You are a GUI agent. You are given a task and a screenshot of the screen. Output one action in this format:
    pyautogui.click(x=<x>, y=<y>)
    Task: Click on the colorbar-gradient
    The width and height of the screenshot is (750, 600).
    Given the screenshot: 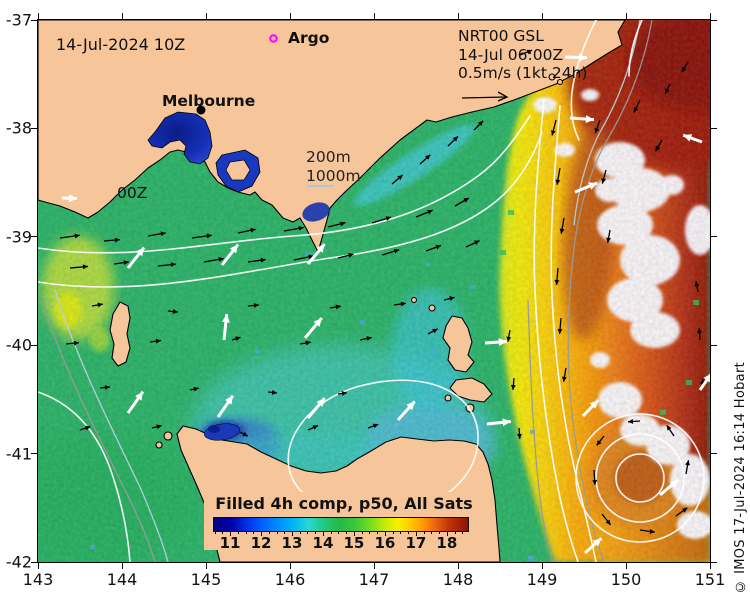 What is the action you would take?
    pyautogui.click(x=341, y=524)
    